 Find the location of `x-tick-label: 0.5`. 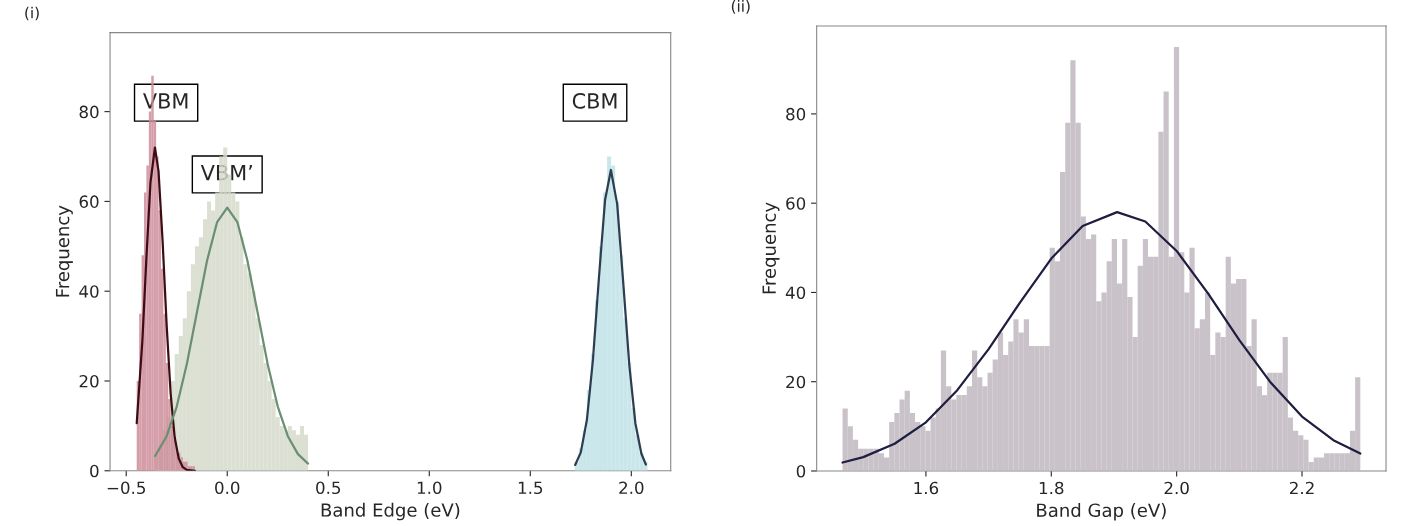

x-tick-label: 0.5 is located at coordinates (328, 488).